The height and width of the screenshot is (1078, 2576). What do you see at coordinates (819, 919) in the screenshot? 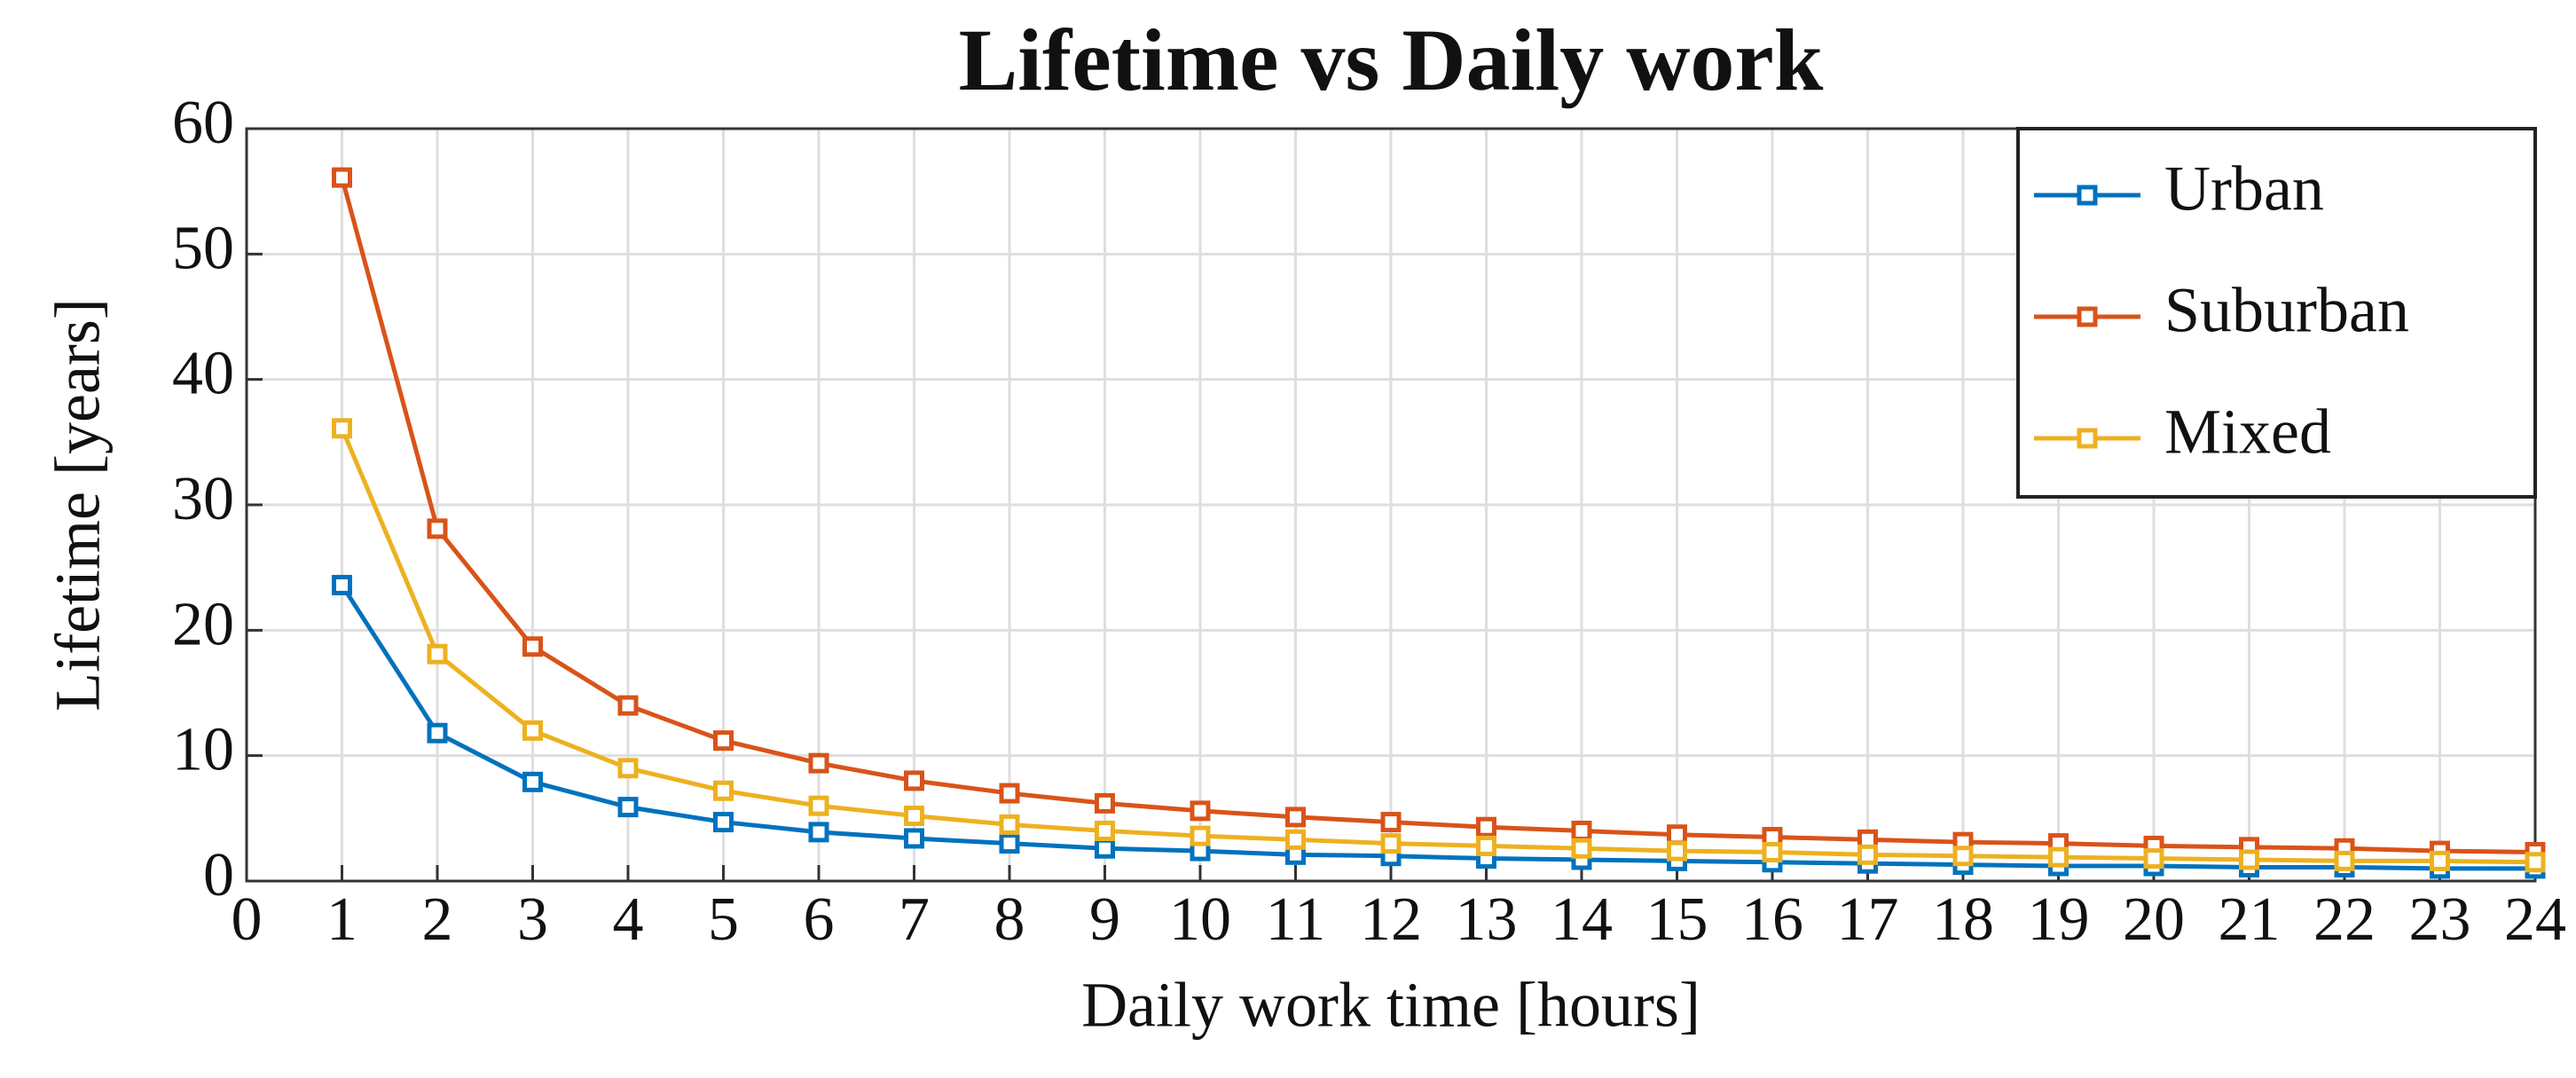
I see `x-tick-label: 6` at bounding box center [819, 919].